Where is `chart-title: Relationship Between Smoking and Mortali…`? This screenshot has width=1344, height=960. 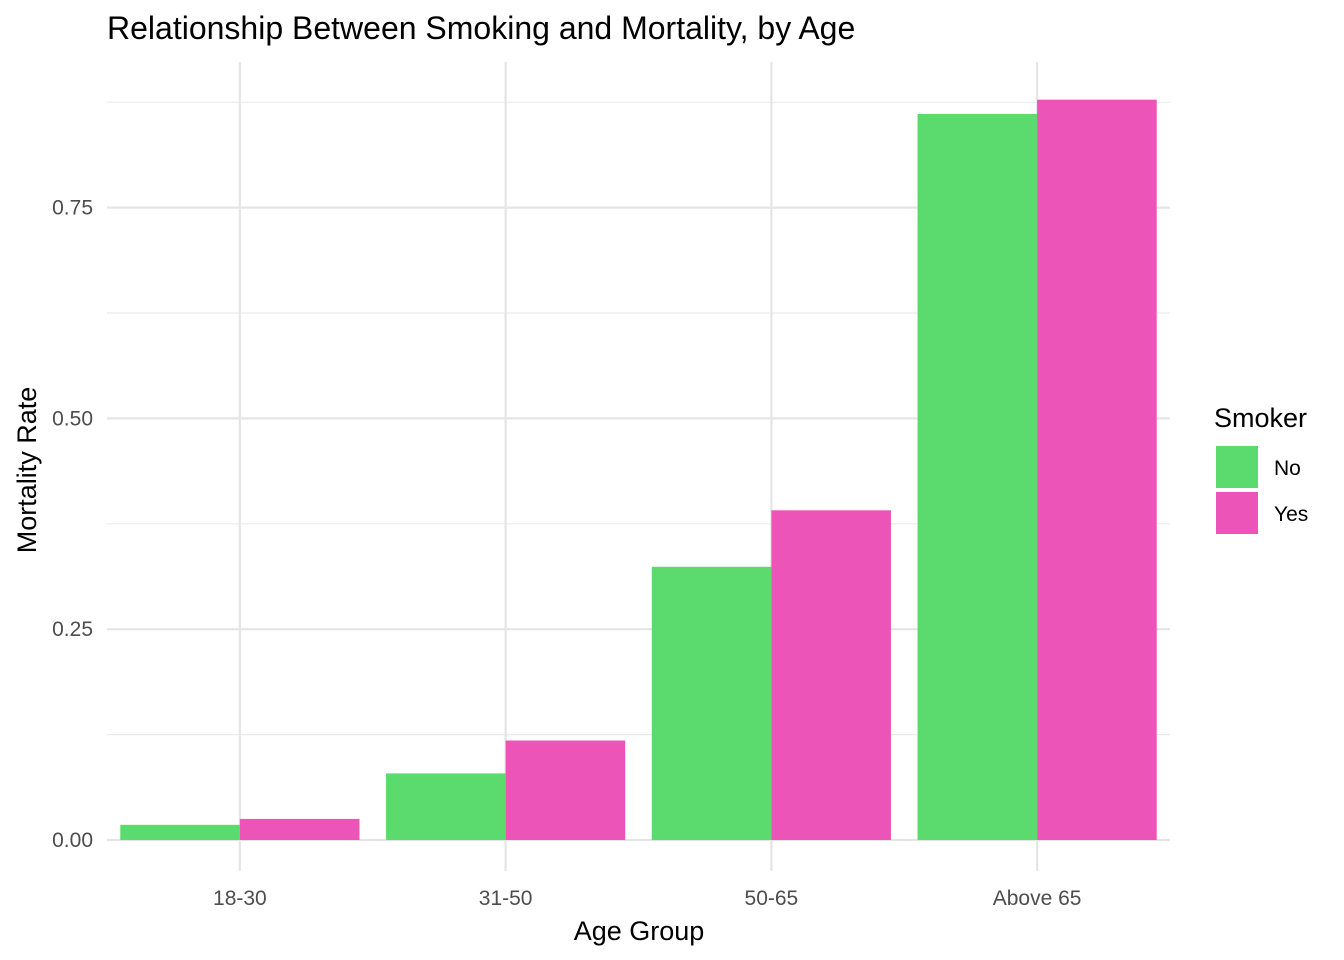 chart-title: Relationship Between Smoking and Mortali… is located at coordinates (481, 28).